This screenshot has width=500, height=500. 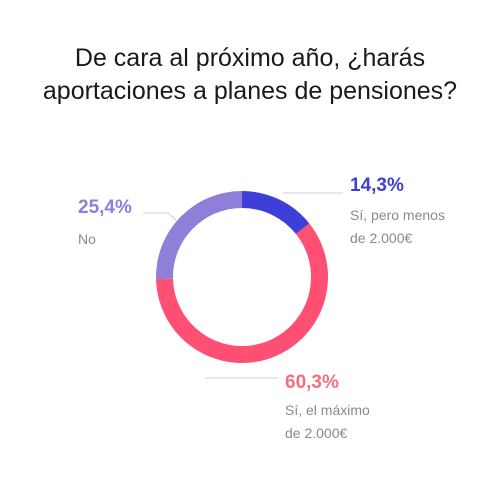 What do you see at coordinates (87, 239) in the screenshot?
I see `slice-label-no: No` at bounding box center [87, 239].